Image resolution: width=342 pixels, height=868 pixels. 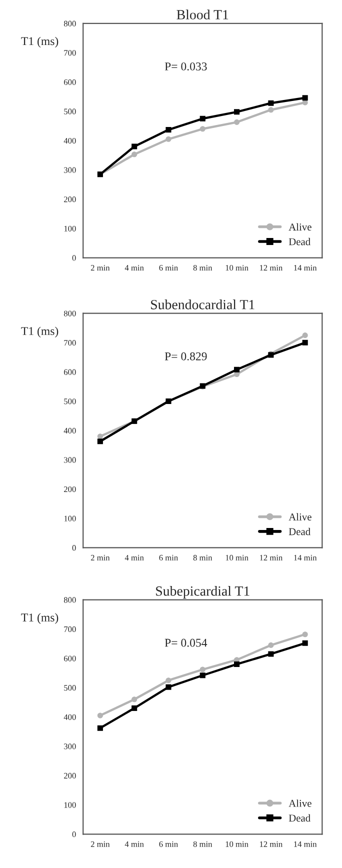 What do you see at coordinates (185, 356) in the screenshot?
I see `annotation: P= 0.829` at bounding box center [185, 356].